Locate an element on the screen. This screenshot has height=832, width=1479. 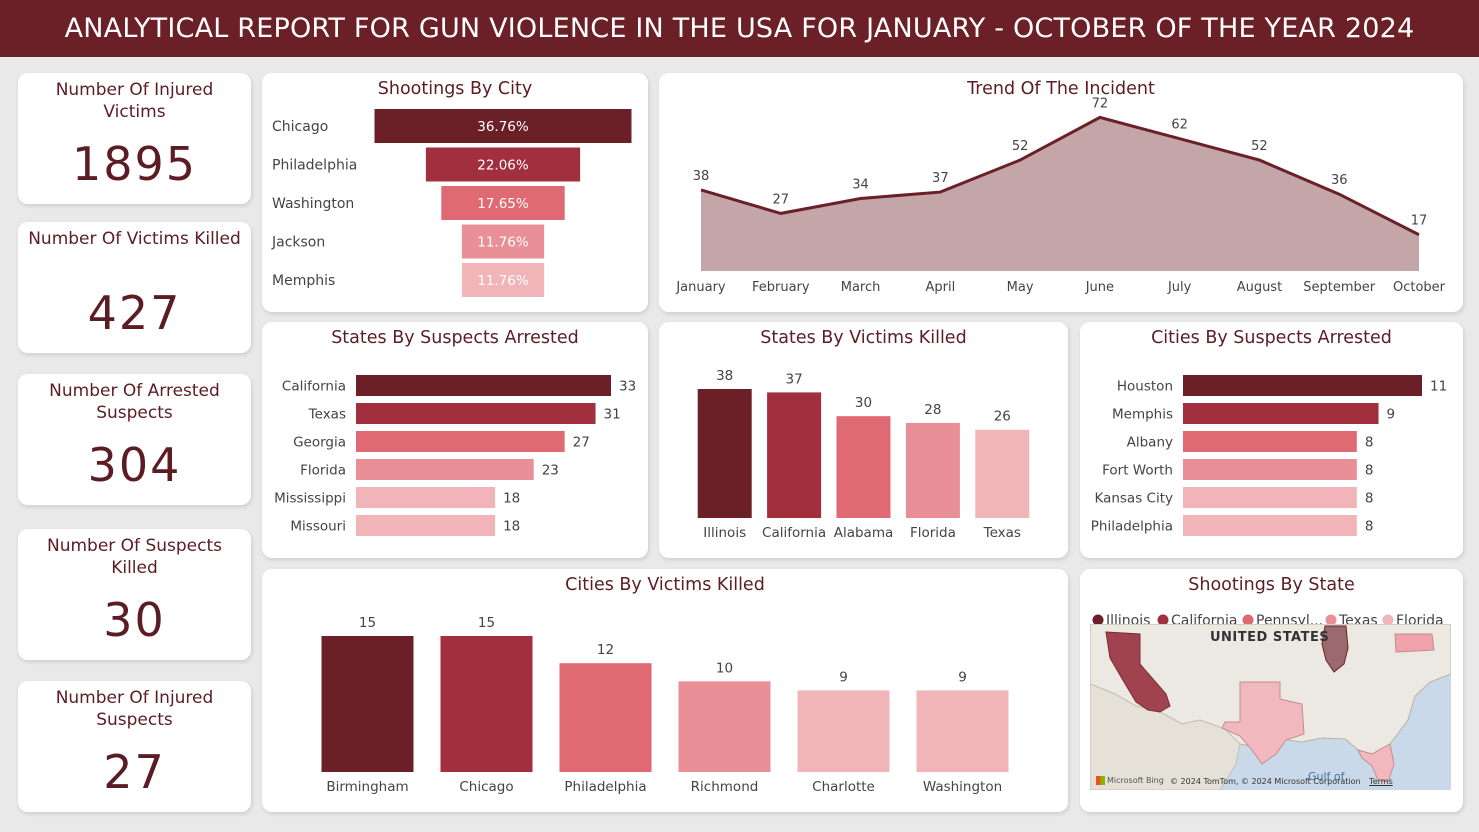
trend-x-tick: February is located at coordinates (781, 287).